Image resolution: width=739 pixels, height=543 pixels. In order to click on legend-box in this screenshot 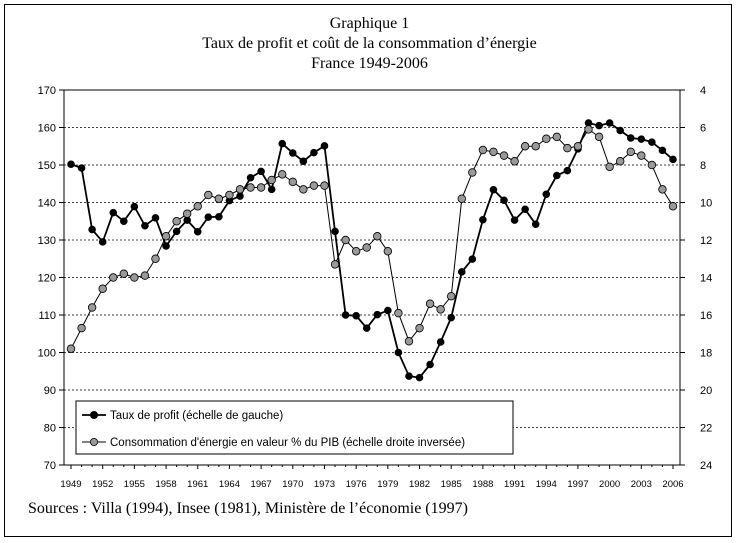, I will do `click(294, 427)`.